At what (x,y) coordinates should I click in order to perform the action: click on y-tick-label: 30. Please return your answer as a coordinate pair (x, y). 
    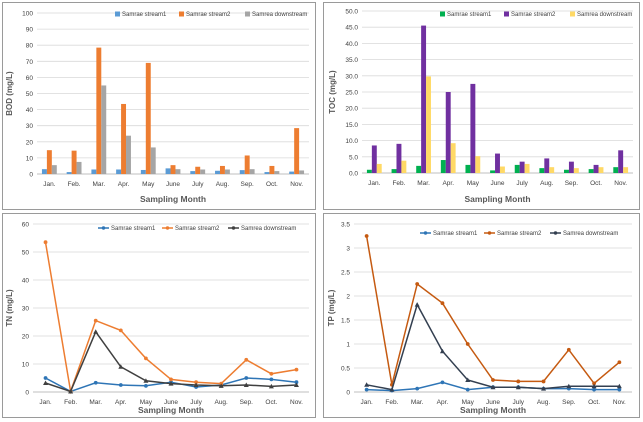
    Looking at the image, I should click on (30, 126).